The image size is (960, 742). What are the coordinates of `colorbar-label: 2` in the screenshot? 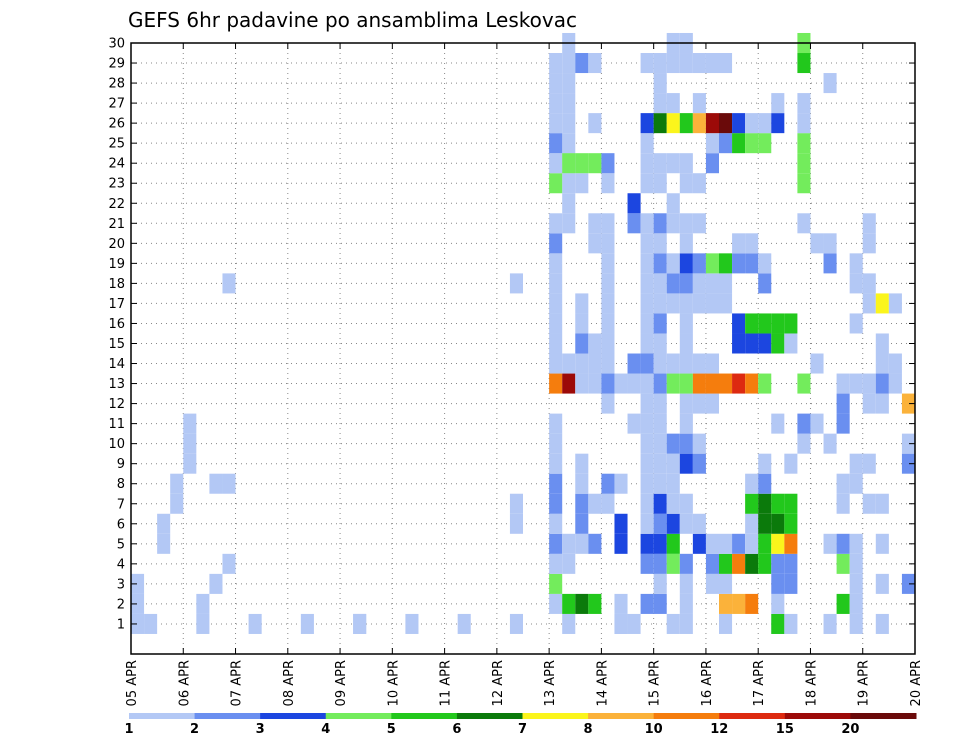 It's located at (194, 729).